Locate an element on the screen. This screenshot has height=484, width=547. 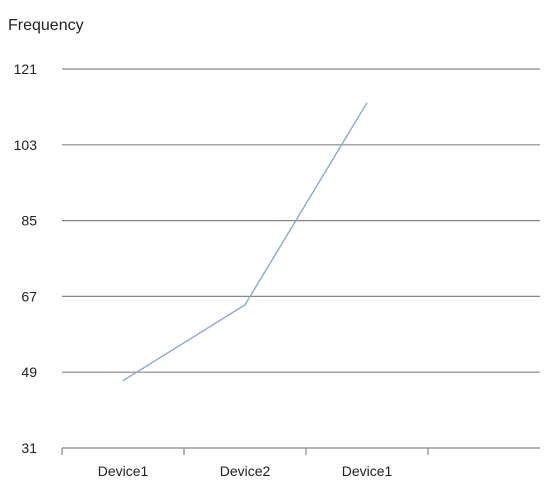
y-tick-label: 103 is located at coordinates (26, 145).